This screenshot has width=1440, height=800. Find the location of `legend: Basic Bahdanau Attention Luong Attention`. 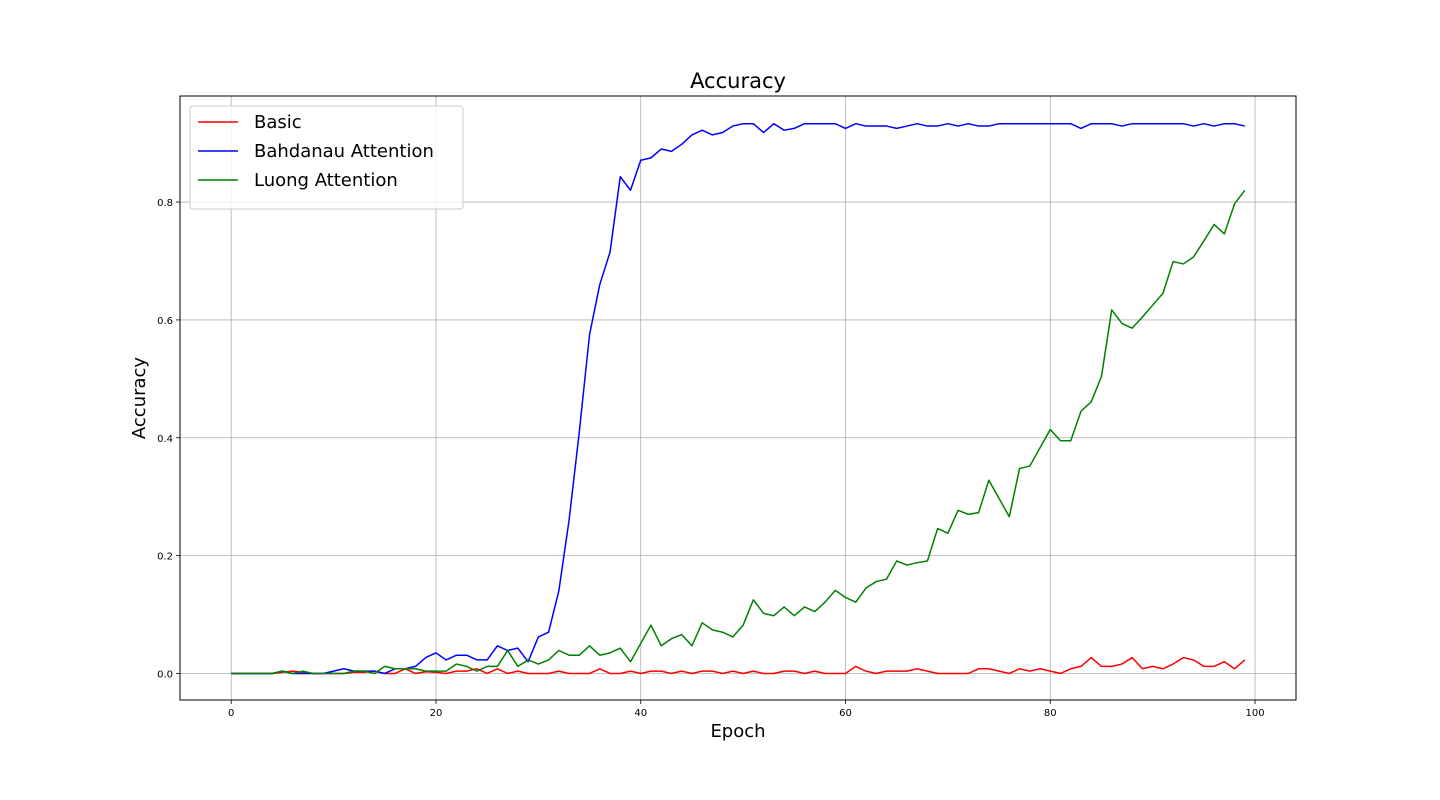

legend: Basic Bahdanau Attention Luong Attention is located at coordinates (326, 157).